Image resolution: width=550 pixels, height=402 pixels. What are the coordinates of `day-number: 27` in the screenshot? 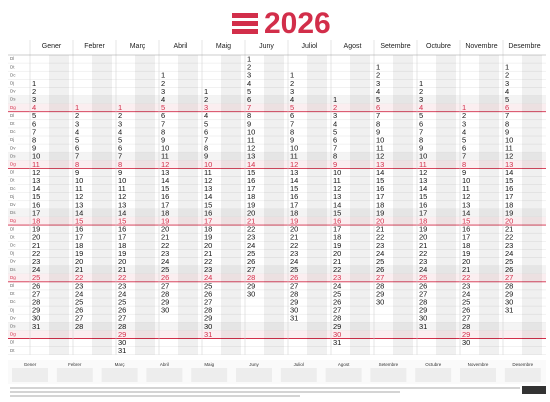 It's located at (36, 293).